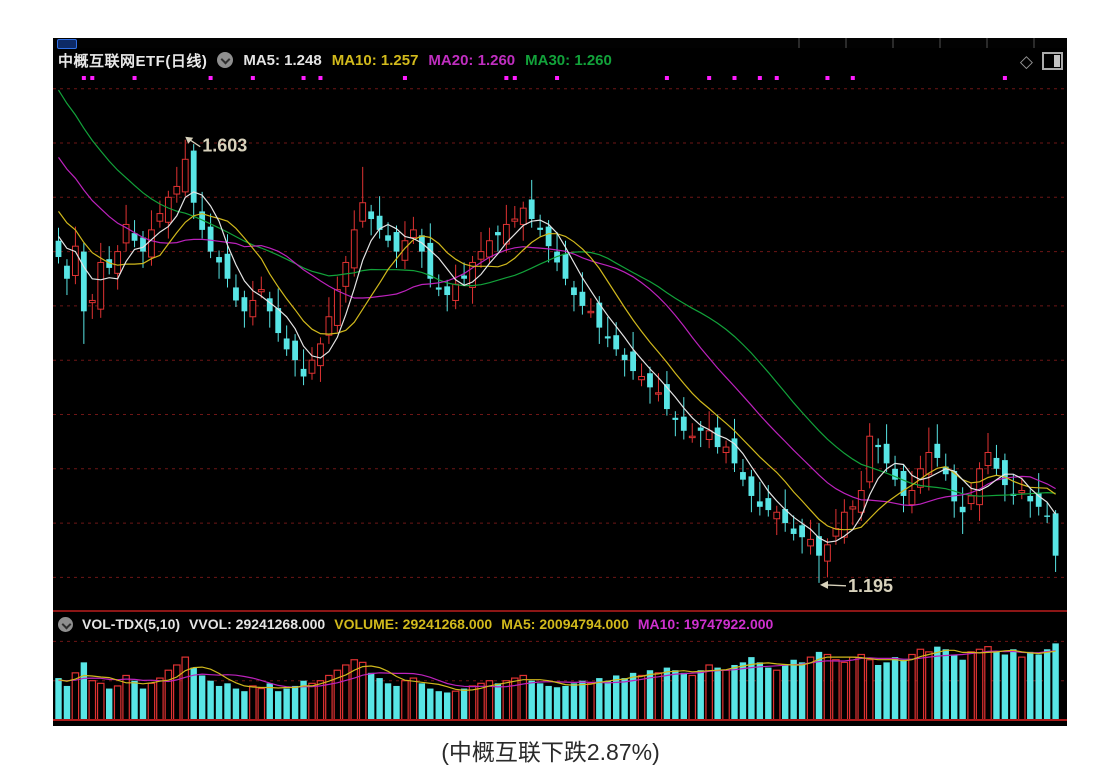 This screenshot has width=1101, height=779. I want to click on diamond-icon: ◇, so click(1026, 61).